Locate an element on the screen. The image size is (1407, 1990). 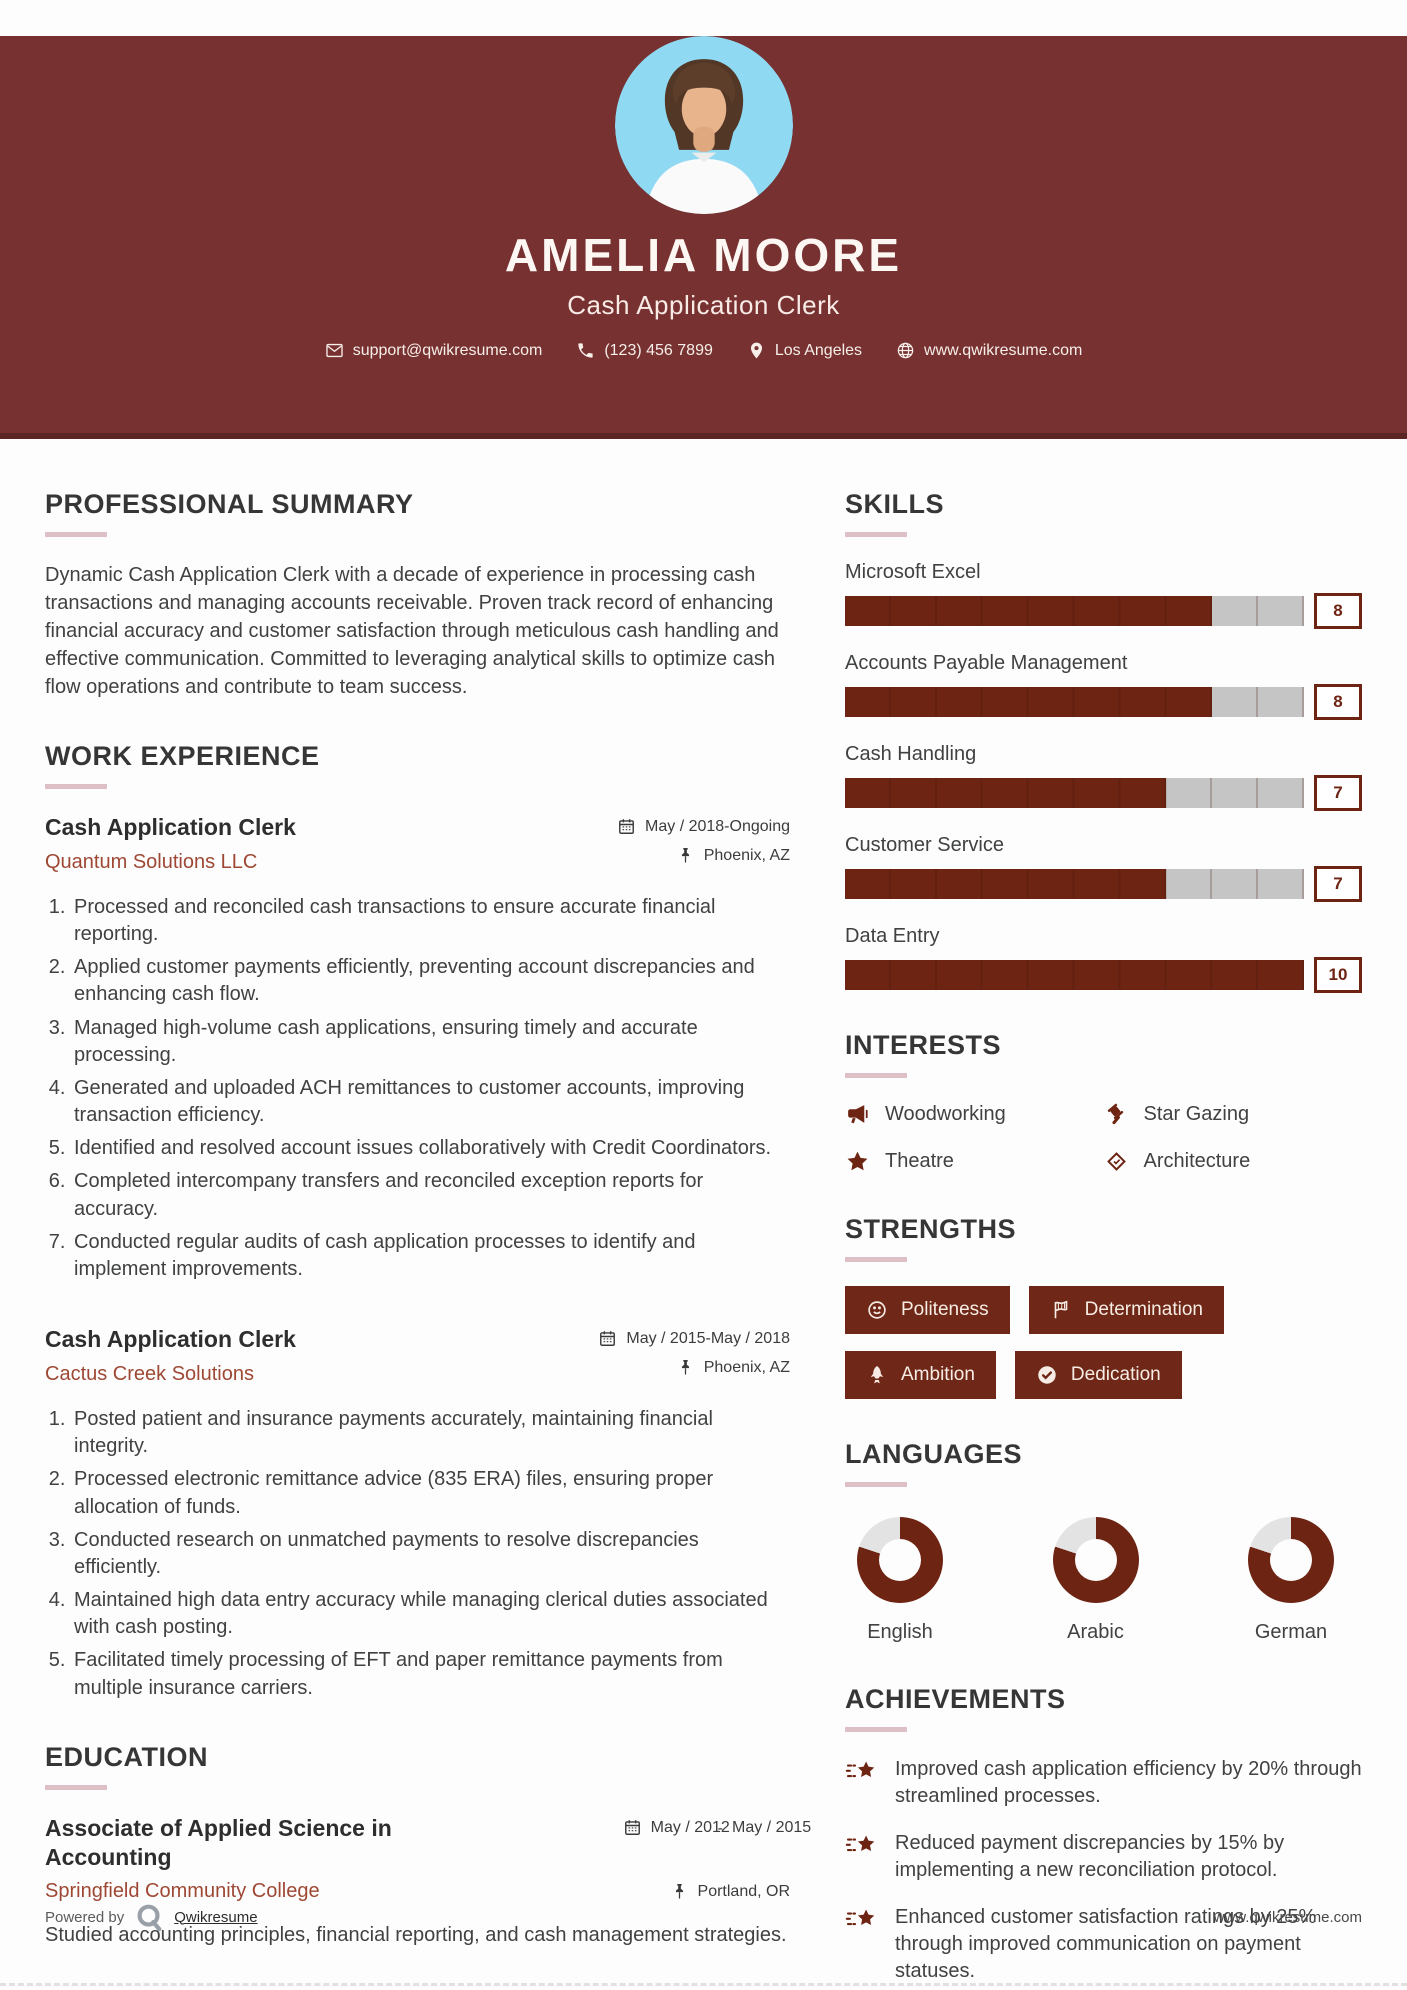
education-location-text: Portland, OR is located at coordinates (743, 1891).